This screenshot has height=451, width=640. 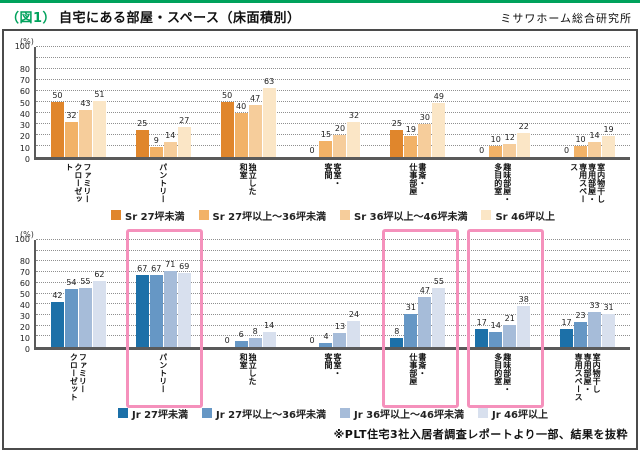 I want to click on bar-value-label: 40, so click(x=241, y=106).